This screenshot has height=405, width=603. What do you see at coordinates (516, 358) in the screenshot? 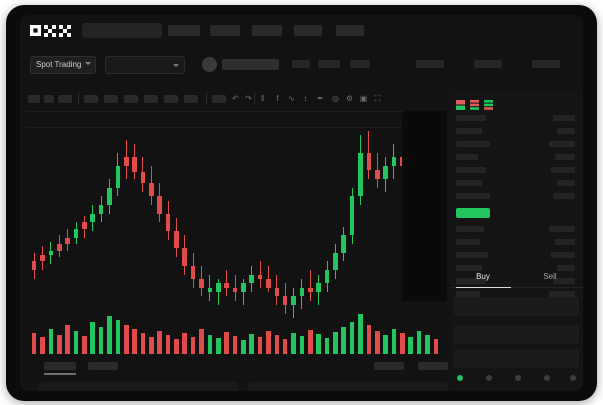
I see `total-field` at bounding box center [516, 358].